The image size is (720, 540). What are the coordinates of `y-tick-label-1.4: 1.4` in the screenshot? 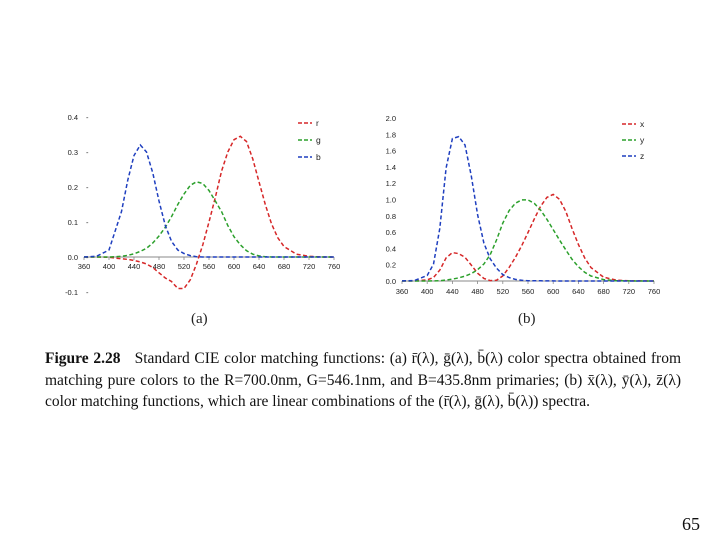 It's located at (391, 167).